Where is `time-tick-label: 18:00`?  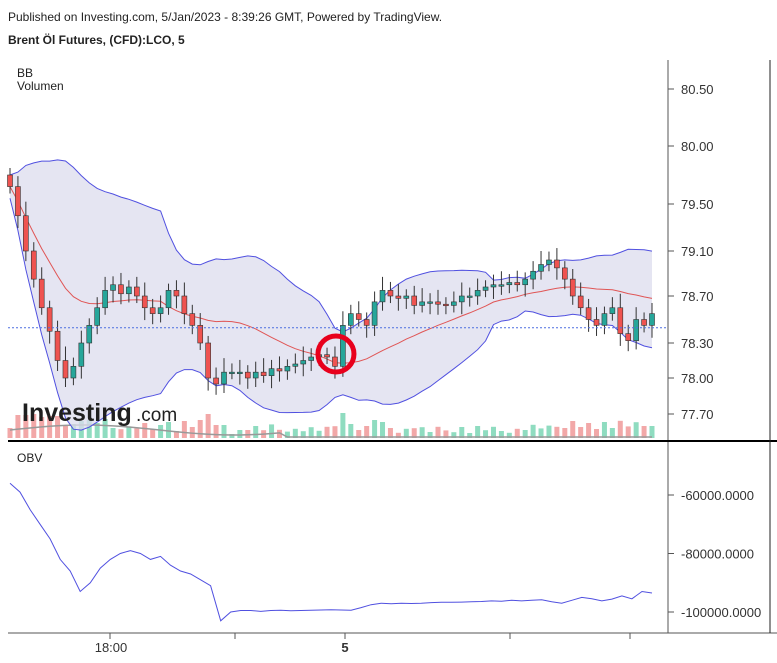 time-tick-label: 18:00 is located at coordinates (111, 647).